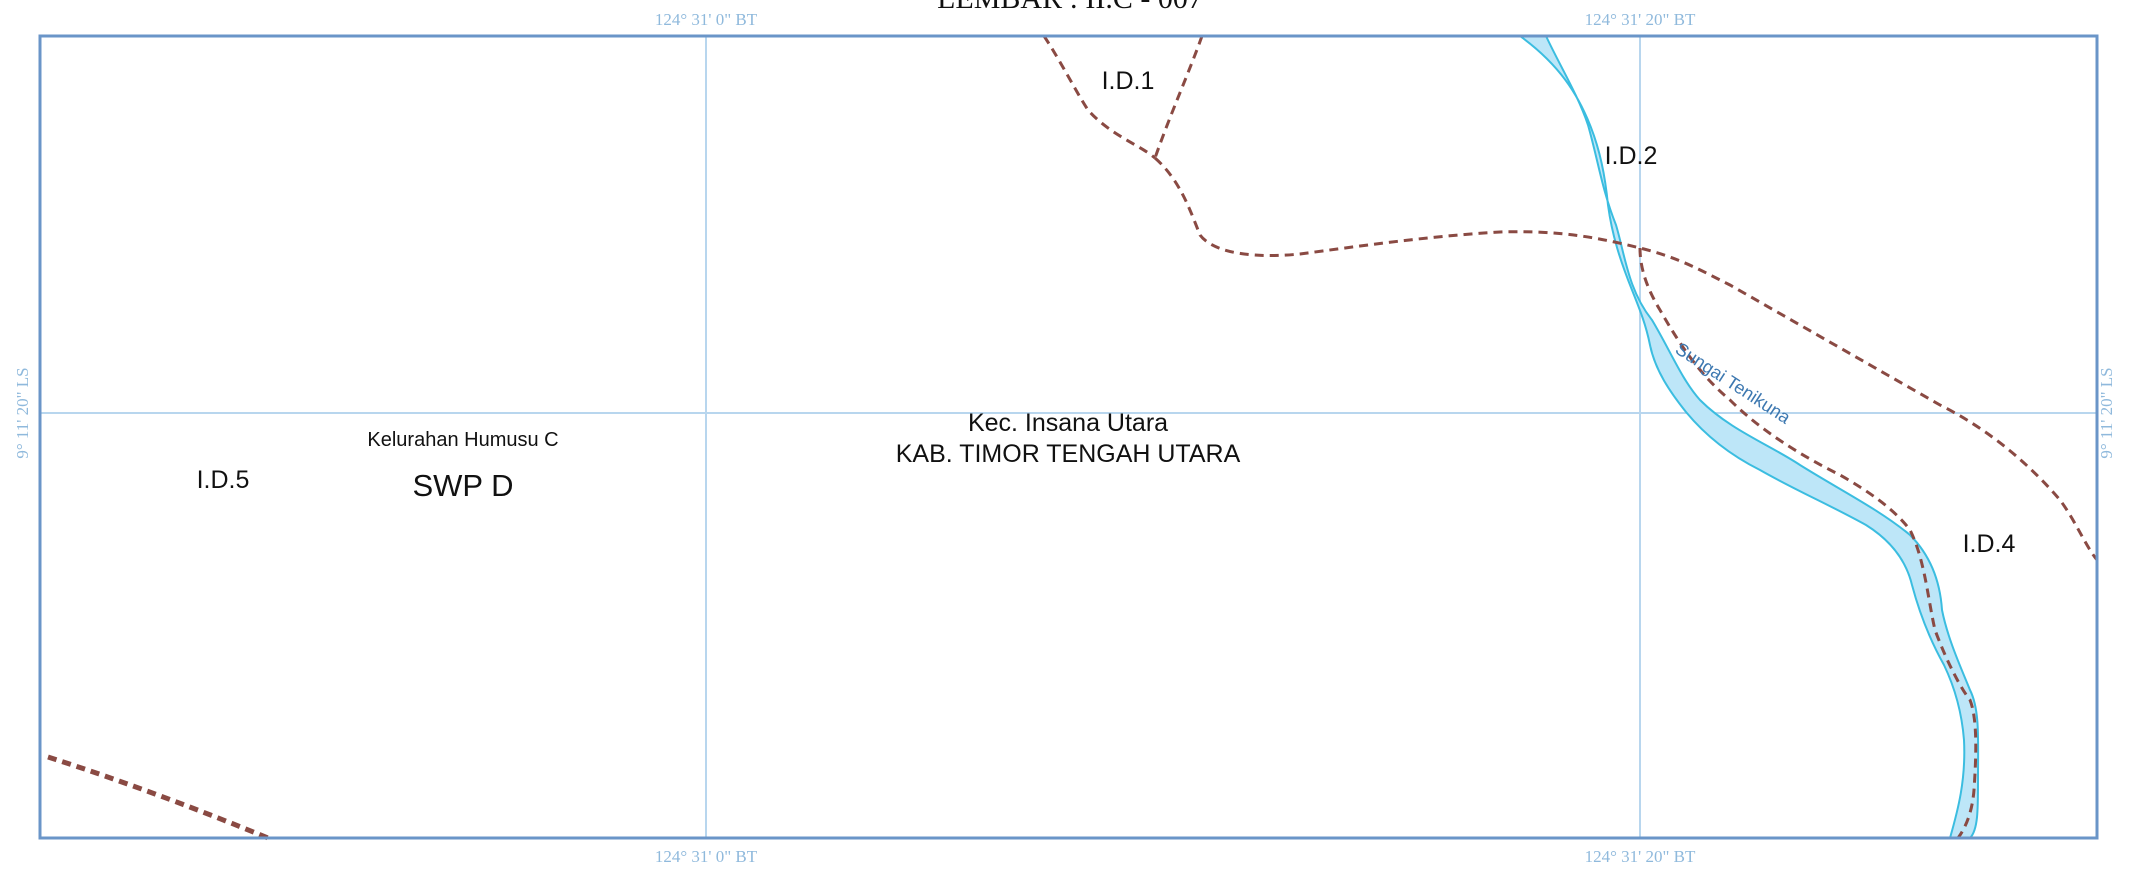  I want to click on coord-top-left: 124° 31' 0" BT, so click(706, 19).